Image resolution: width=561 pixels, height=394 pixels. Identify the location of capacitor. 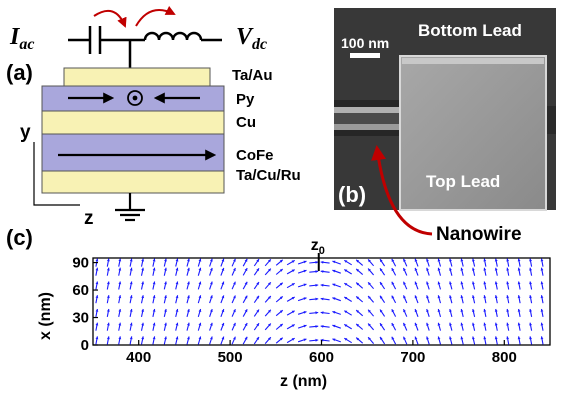
(106, 40).